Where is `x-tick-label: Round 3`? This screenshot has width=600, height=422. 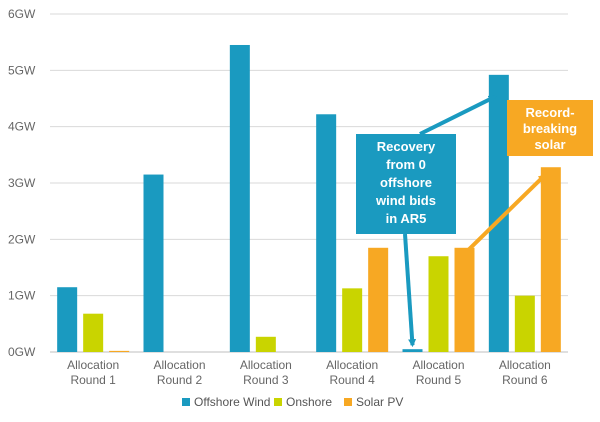
x-tick-label: Round 3 is located at coordinates (266, 380).